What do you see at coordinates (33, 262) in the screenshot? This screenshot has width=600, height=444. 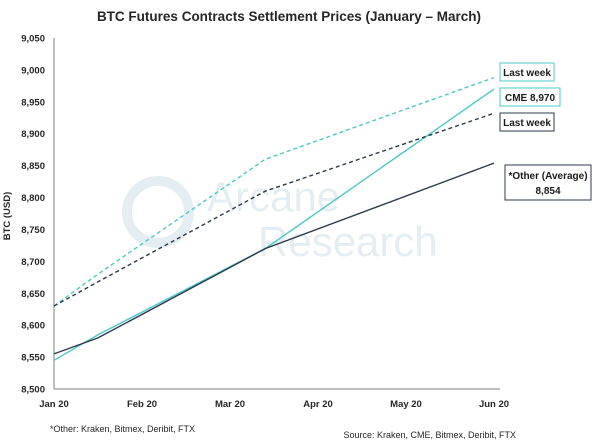 I see `y-tick-label: 8,700` at bounding box center [33, 262].